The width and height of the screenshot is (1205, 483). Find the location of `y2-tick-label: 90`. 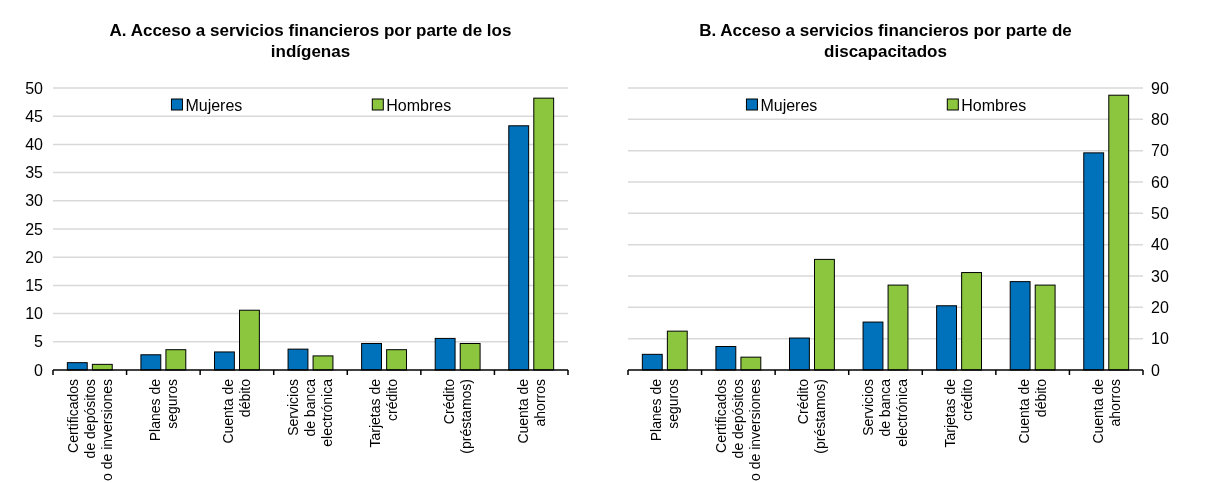

y2-tick-label: 90 is located at coordinates (1160, 88).